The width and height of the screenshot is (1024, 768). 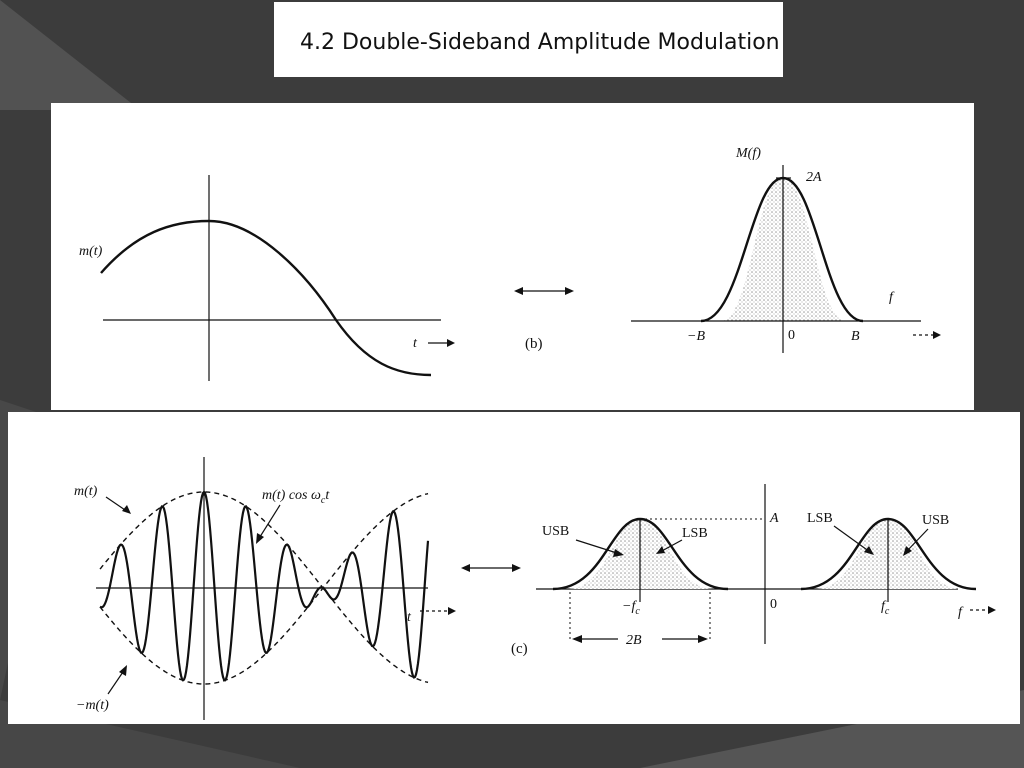 I want to click on c-transform-arrow-right, so click(x=516, y=568).